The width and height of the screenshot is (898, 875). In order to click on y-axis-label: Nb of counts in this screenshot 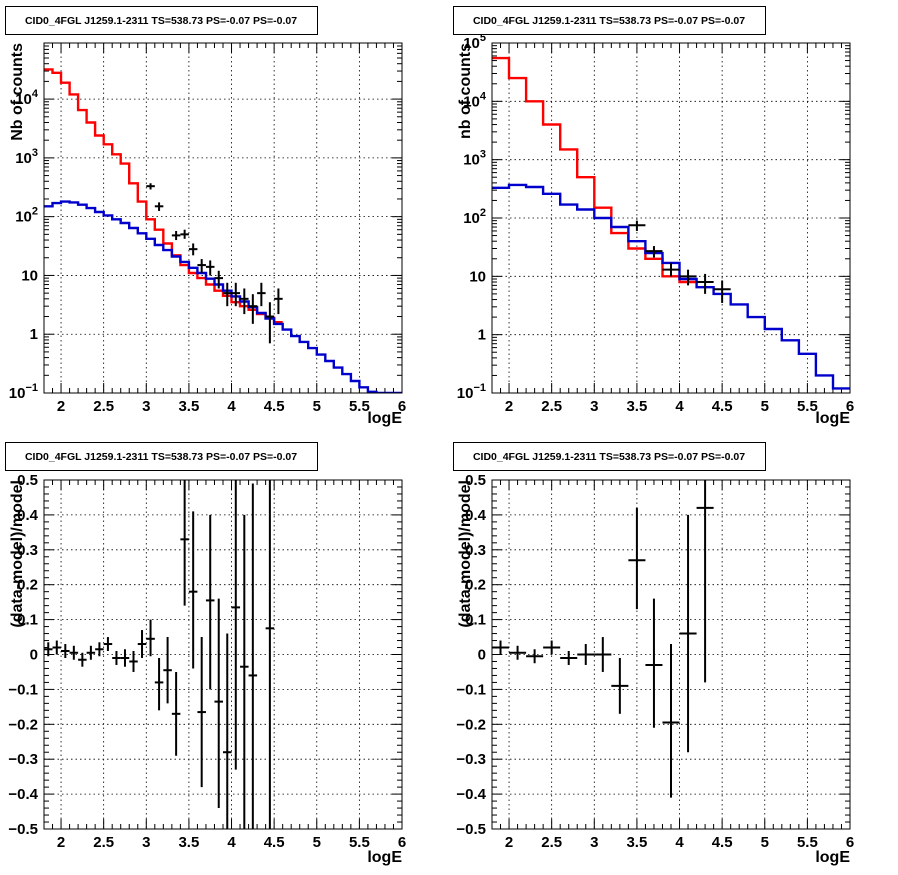, I will do `click(17, 92)`.